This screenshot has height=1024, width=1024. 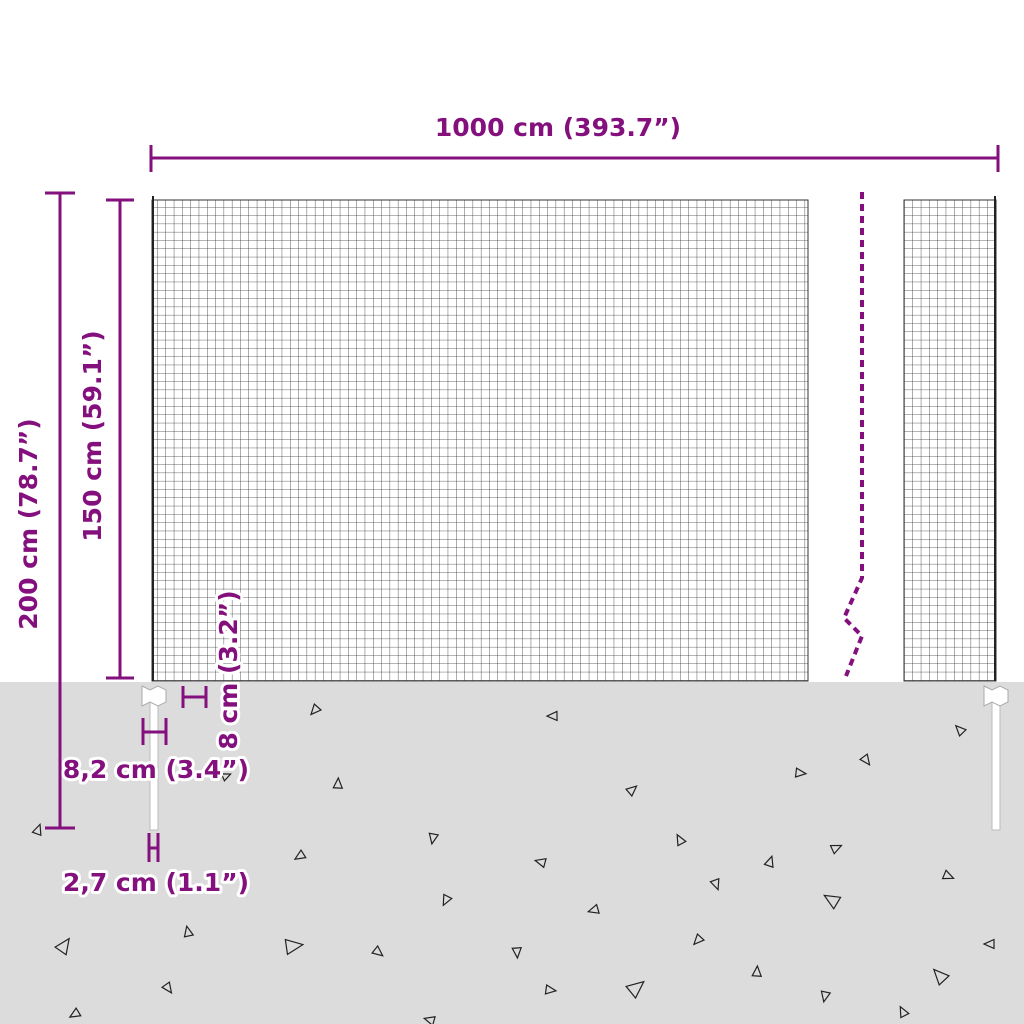 What do you see at coordinates (120, 439) in the screenshot?
I see `fence-height-dimension-line` at bounding box center [120, 439].